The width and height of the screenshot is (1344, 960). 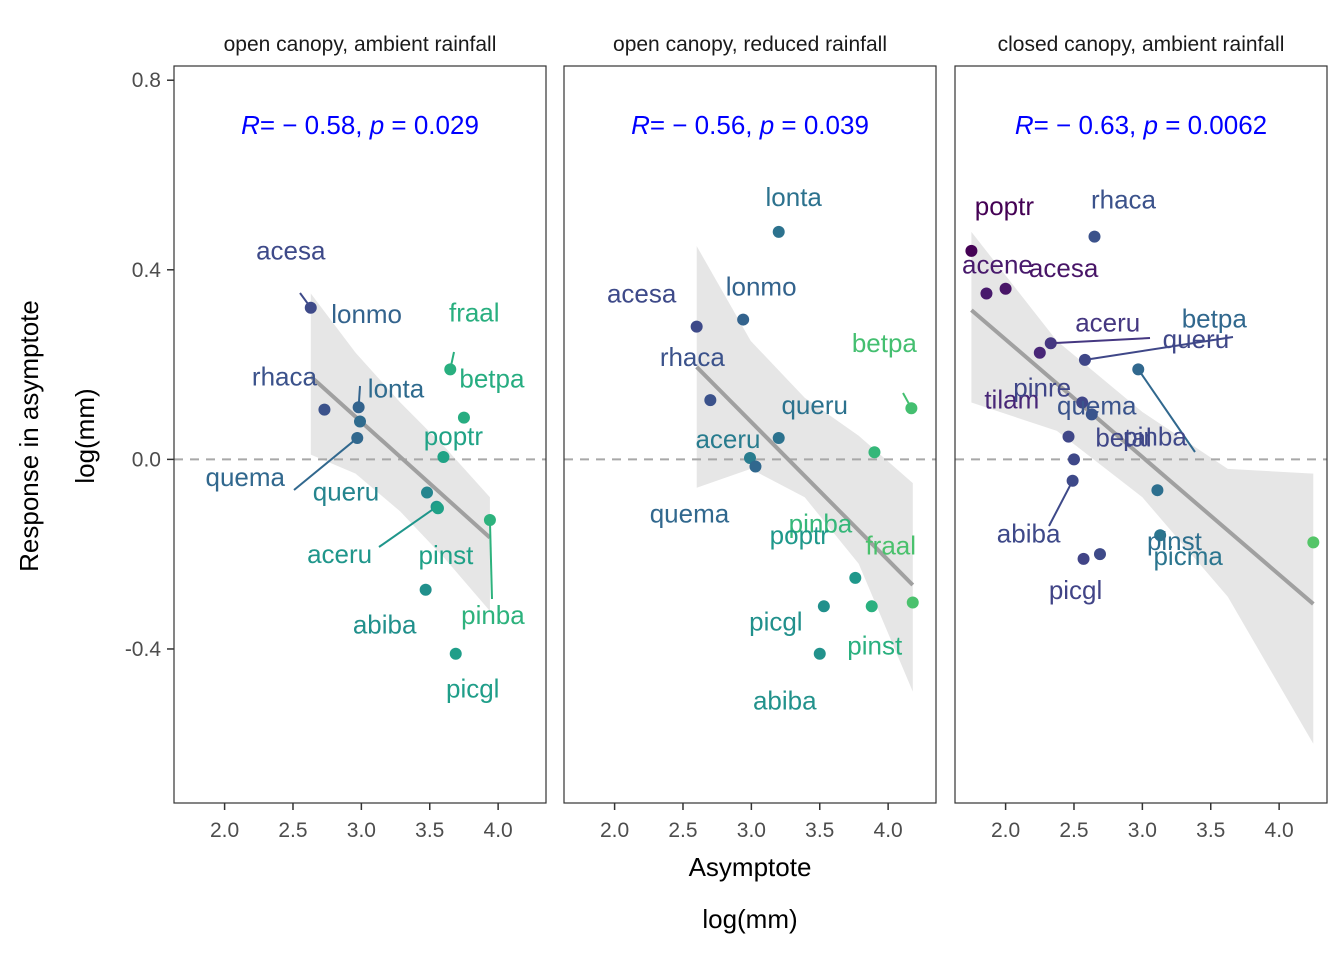 What do you see at coordinates (472, 689) in the screenshot?
I see `point-label-picgl: picgl` at bounding box center [472, 689].